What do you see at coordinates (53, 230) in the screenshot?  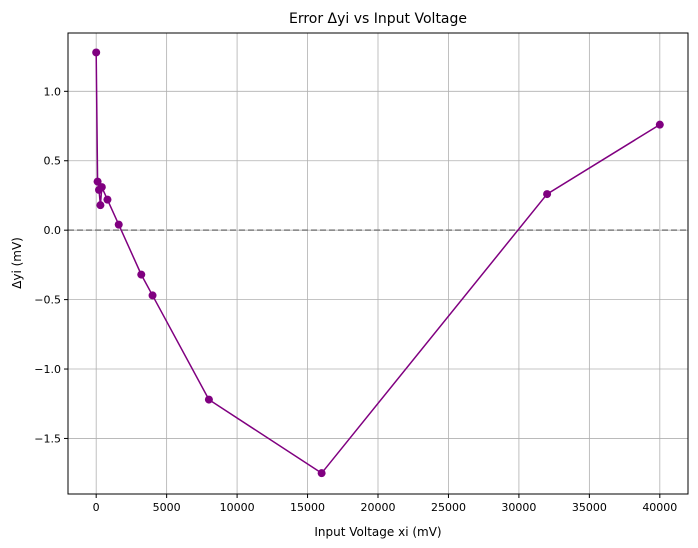 I see `y-tick-label: 0.0` at bounding box center [53, 230].